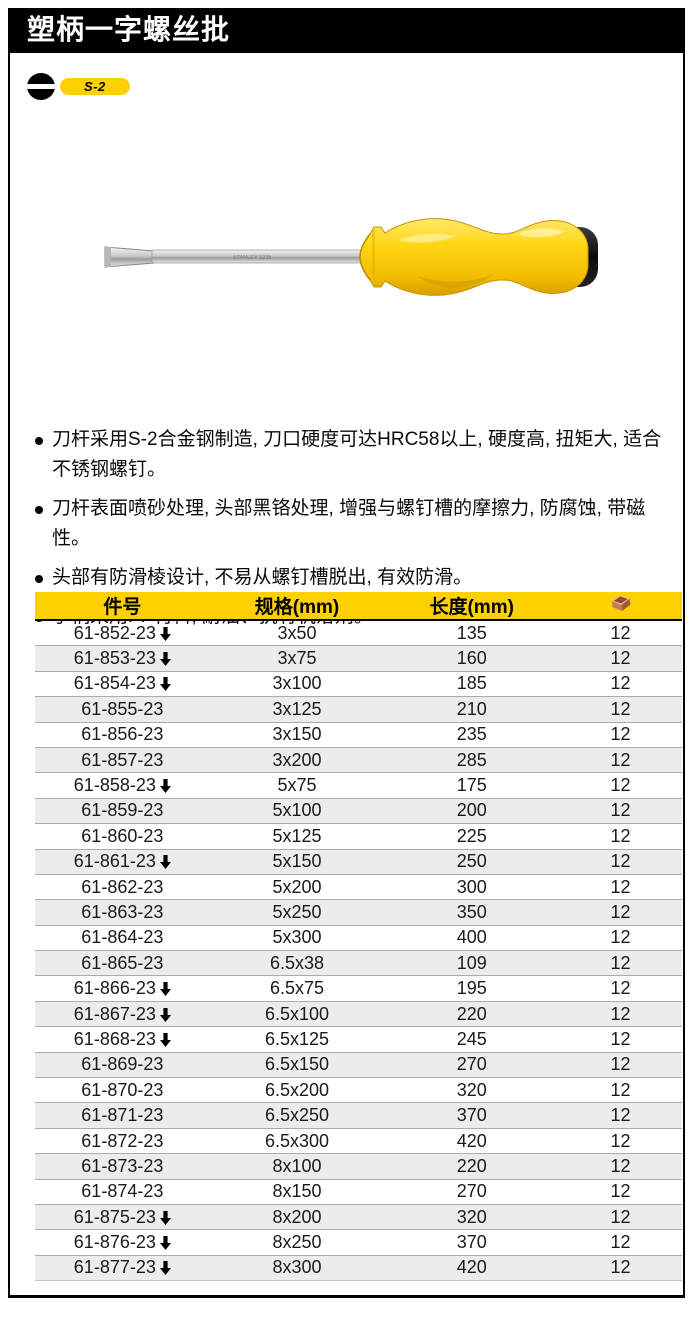 Image resolution: width=697 pixels, height=1328 pixels. Describe the element at coordinates (297, 1191) in the screenshot. I see `spec-cell: 8x150` at that location.